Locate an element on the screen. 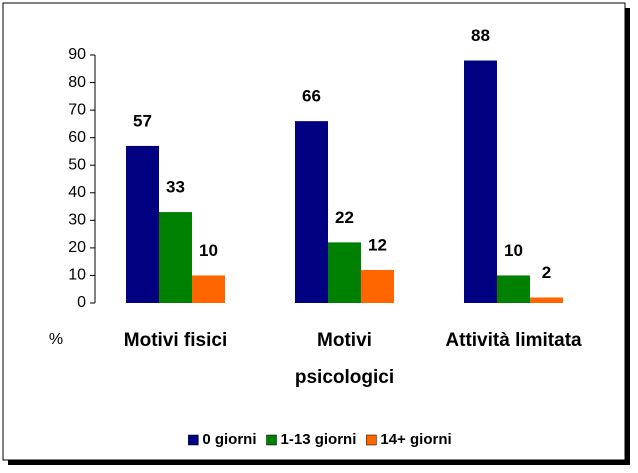 This screenshot has width=638, height=473. data-label: 22 is located at coordinates (344, 217).